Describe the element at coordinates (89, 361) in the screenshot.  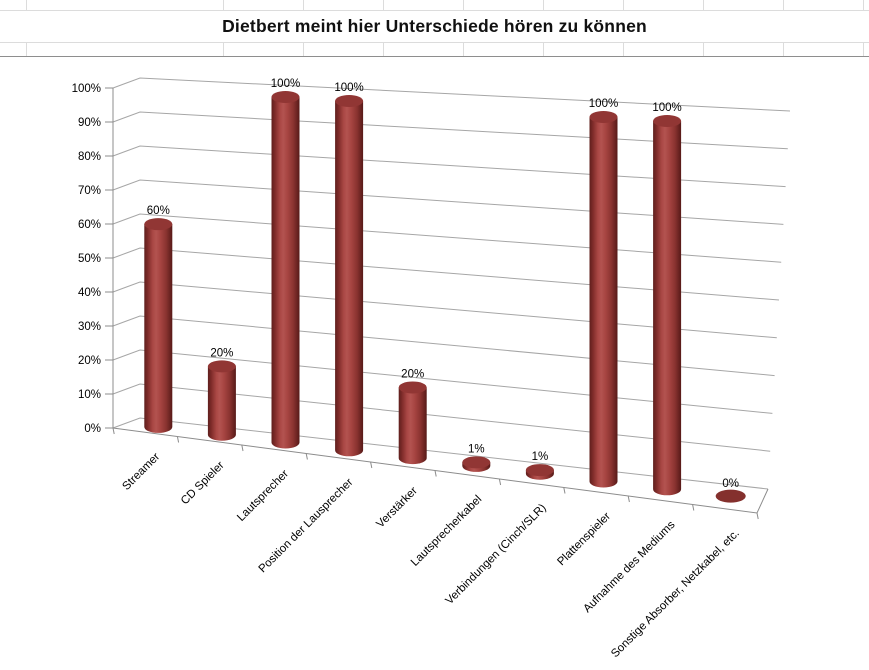
I see `y-axis-label: 20%` at that location.